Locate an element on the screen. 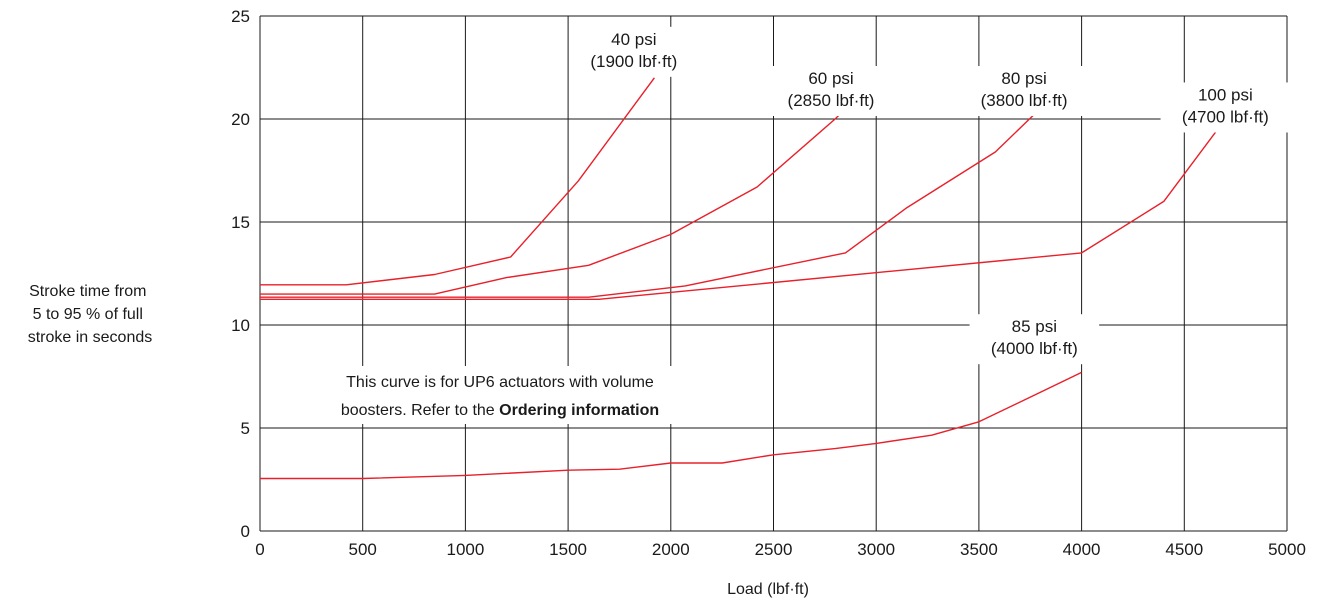 The height and width of the screenshot is (605, 1333). x-tick-label: 1500 is located at coordinates (568, 549).